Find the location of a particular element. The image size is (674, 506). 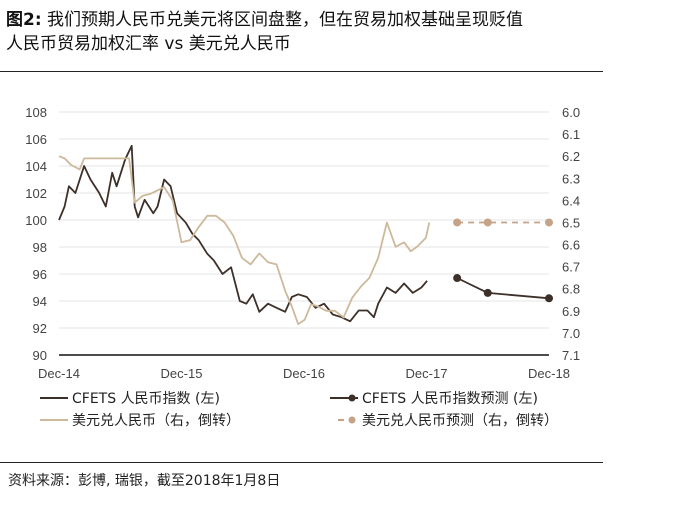

source-note: 资料来源：彭博, 瑞银，截至2018年1月8日 is located at coordinates (144, 481).